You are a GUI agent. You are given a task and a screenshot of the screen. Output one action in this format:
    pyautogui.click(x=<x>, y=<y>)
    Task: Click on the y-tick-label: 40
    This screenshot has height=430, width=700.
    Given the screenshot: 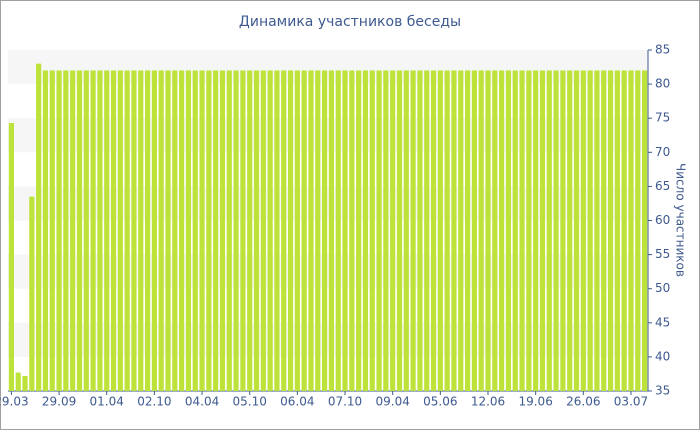 What is the action you would take?
    pyautogui.click(x=662, y=356)
    